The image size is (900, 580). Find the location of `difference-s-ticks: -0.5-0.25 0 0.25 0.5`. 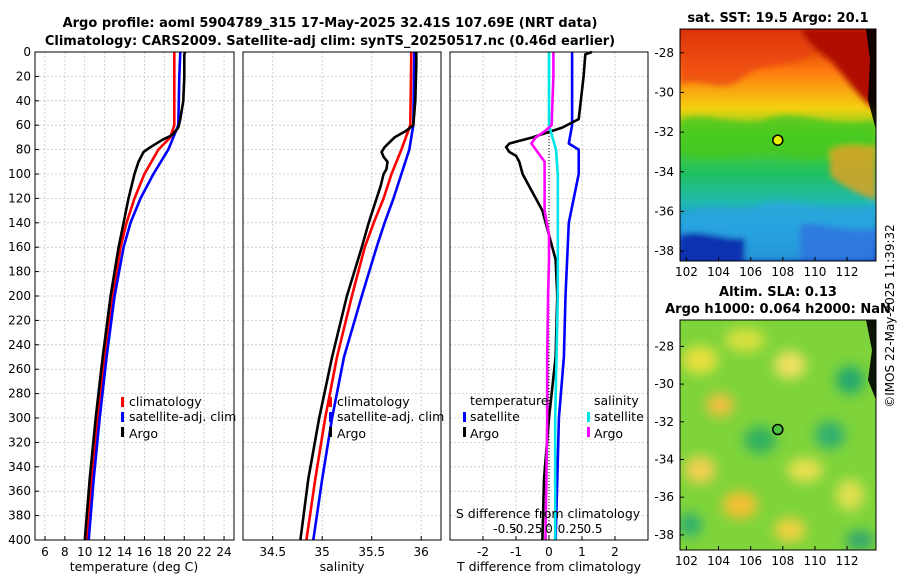

difference-s-ticks: -0.5-0.25 0 0.25 0.5 is located at coordinates (547, 529).